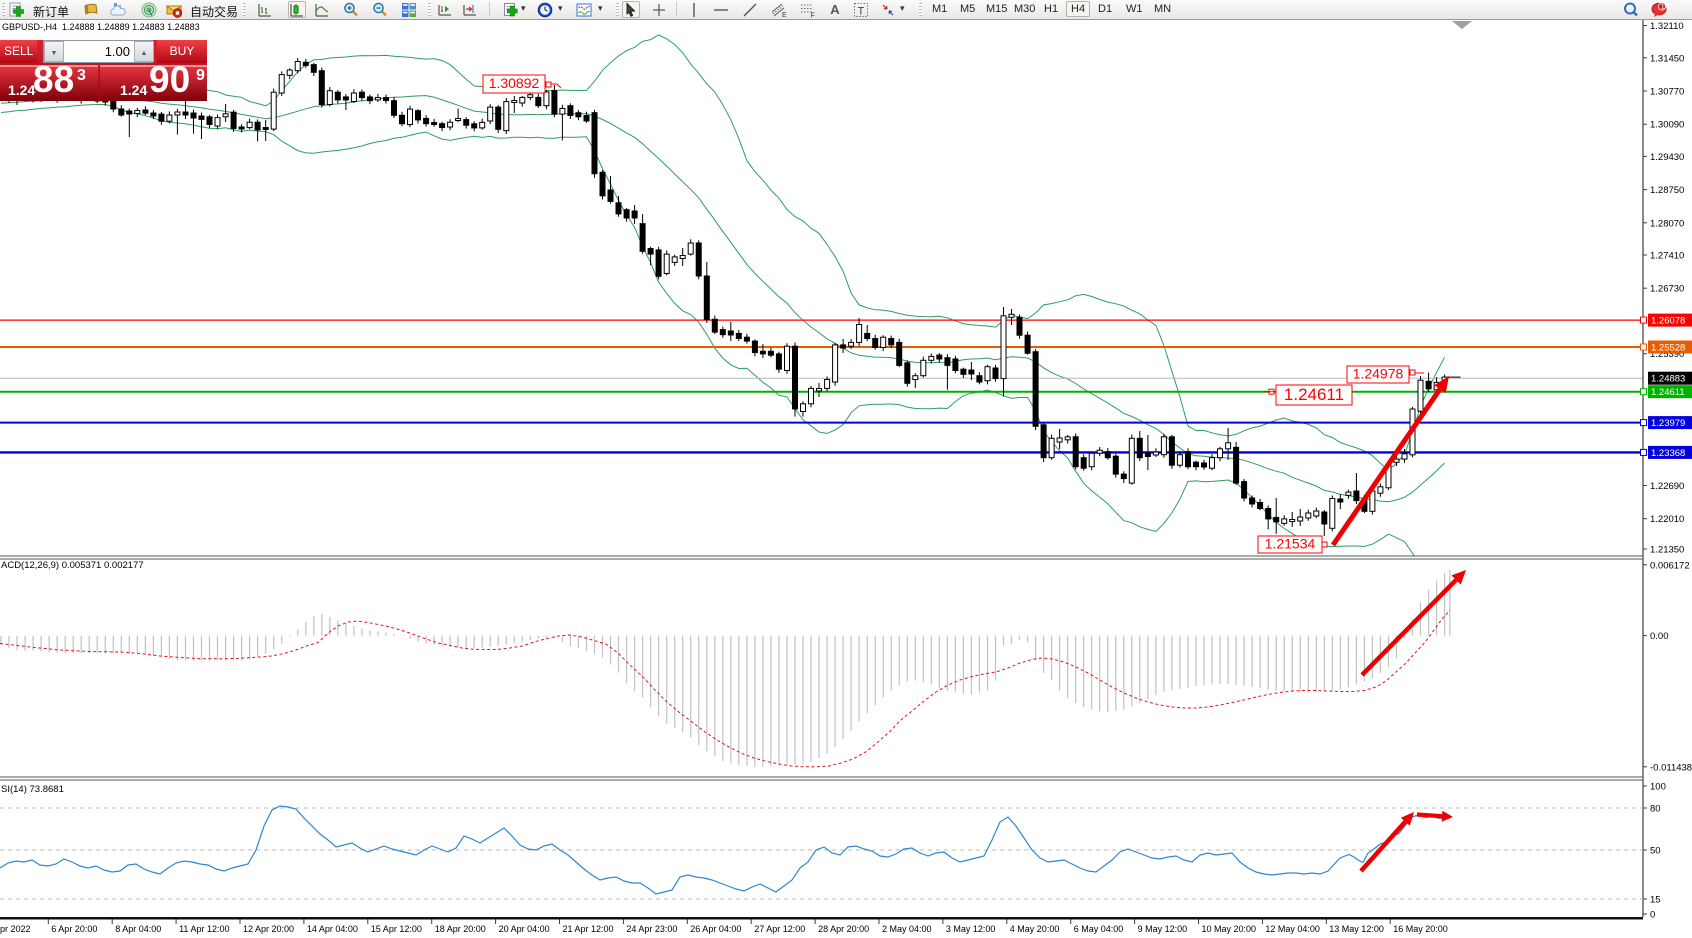 The image size is (1692, 938). Describe the element at coordinates (1668, 321) in the screenshot. I see `svg-text: 1.26078` at that location.